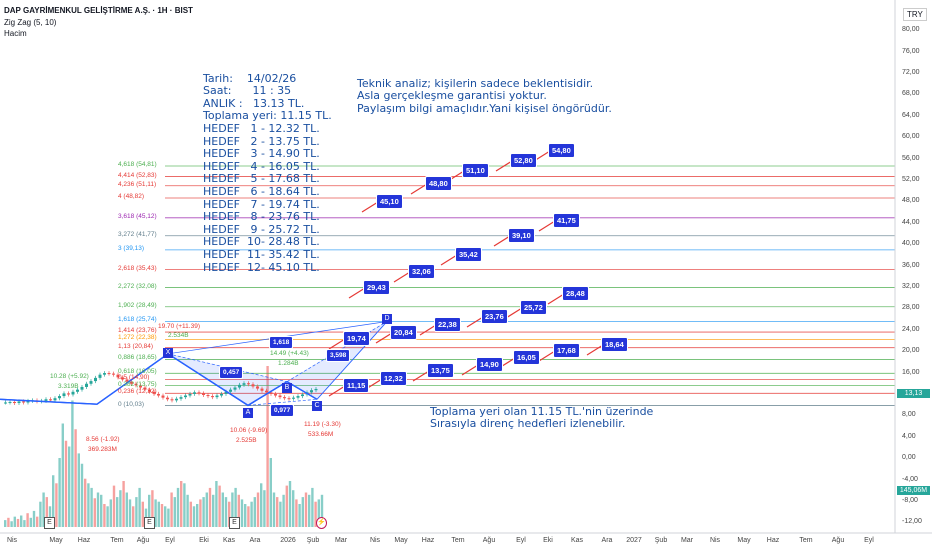 This screenshot has height=550, width=932. I want to click on zigzag-polyline, so click(159, 379).